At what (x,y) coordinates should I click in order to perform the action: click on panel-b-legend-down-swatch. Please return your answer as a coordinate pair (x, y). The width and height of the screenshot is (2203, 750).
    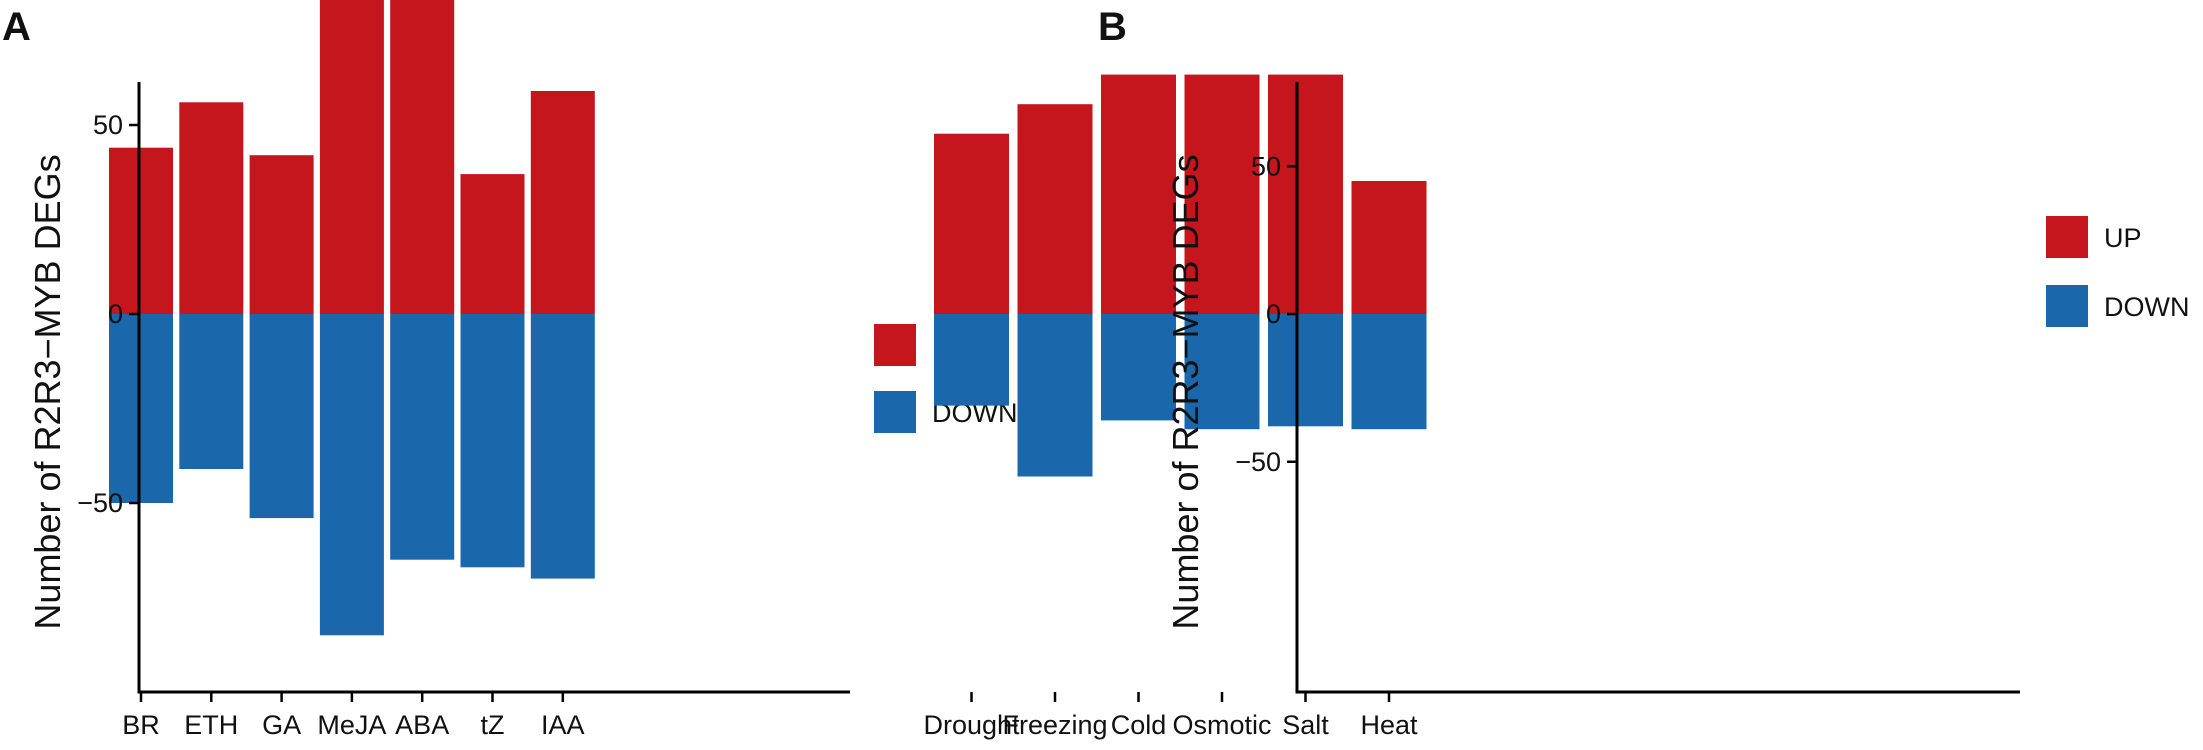
    Looking at the image, I should click on (2067, 306).